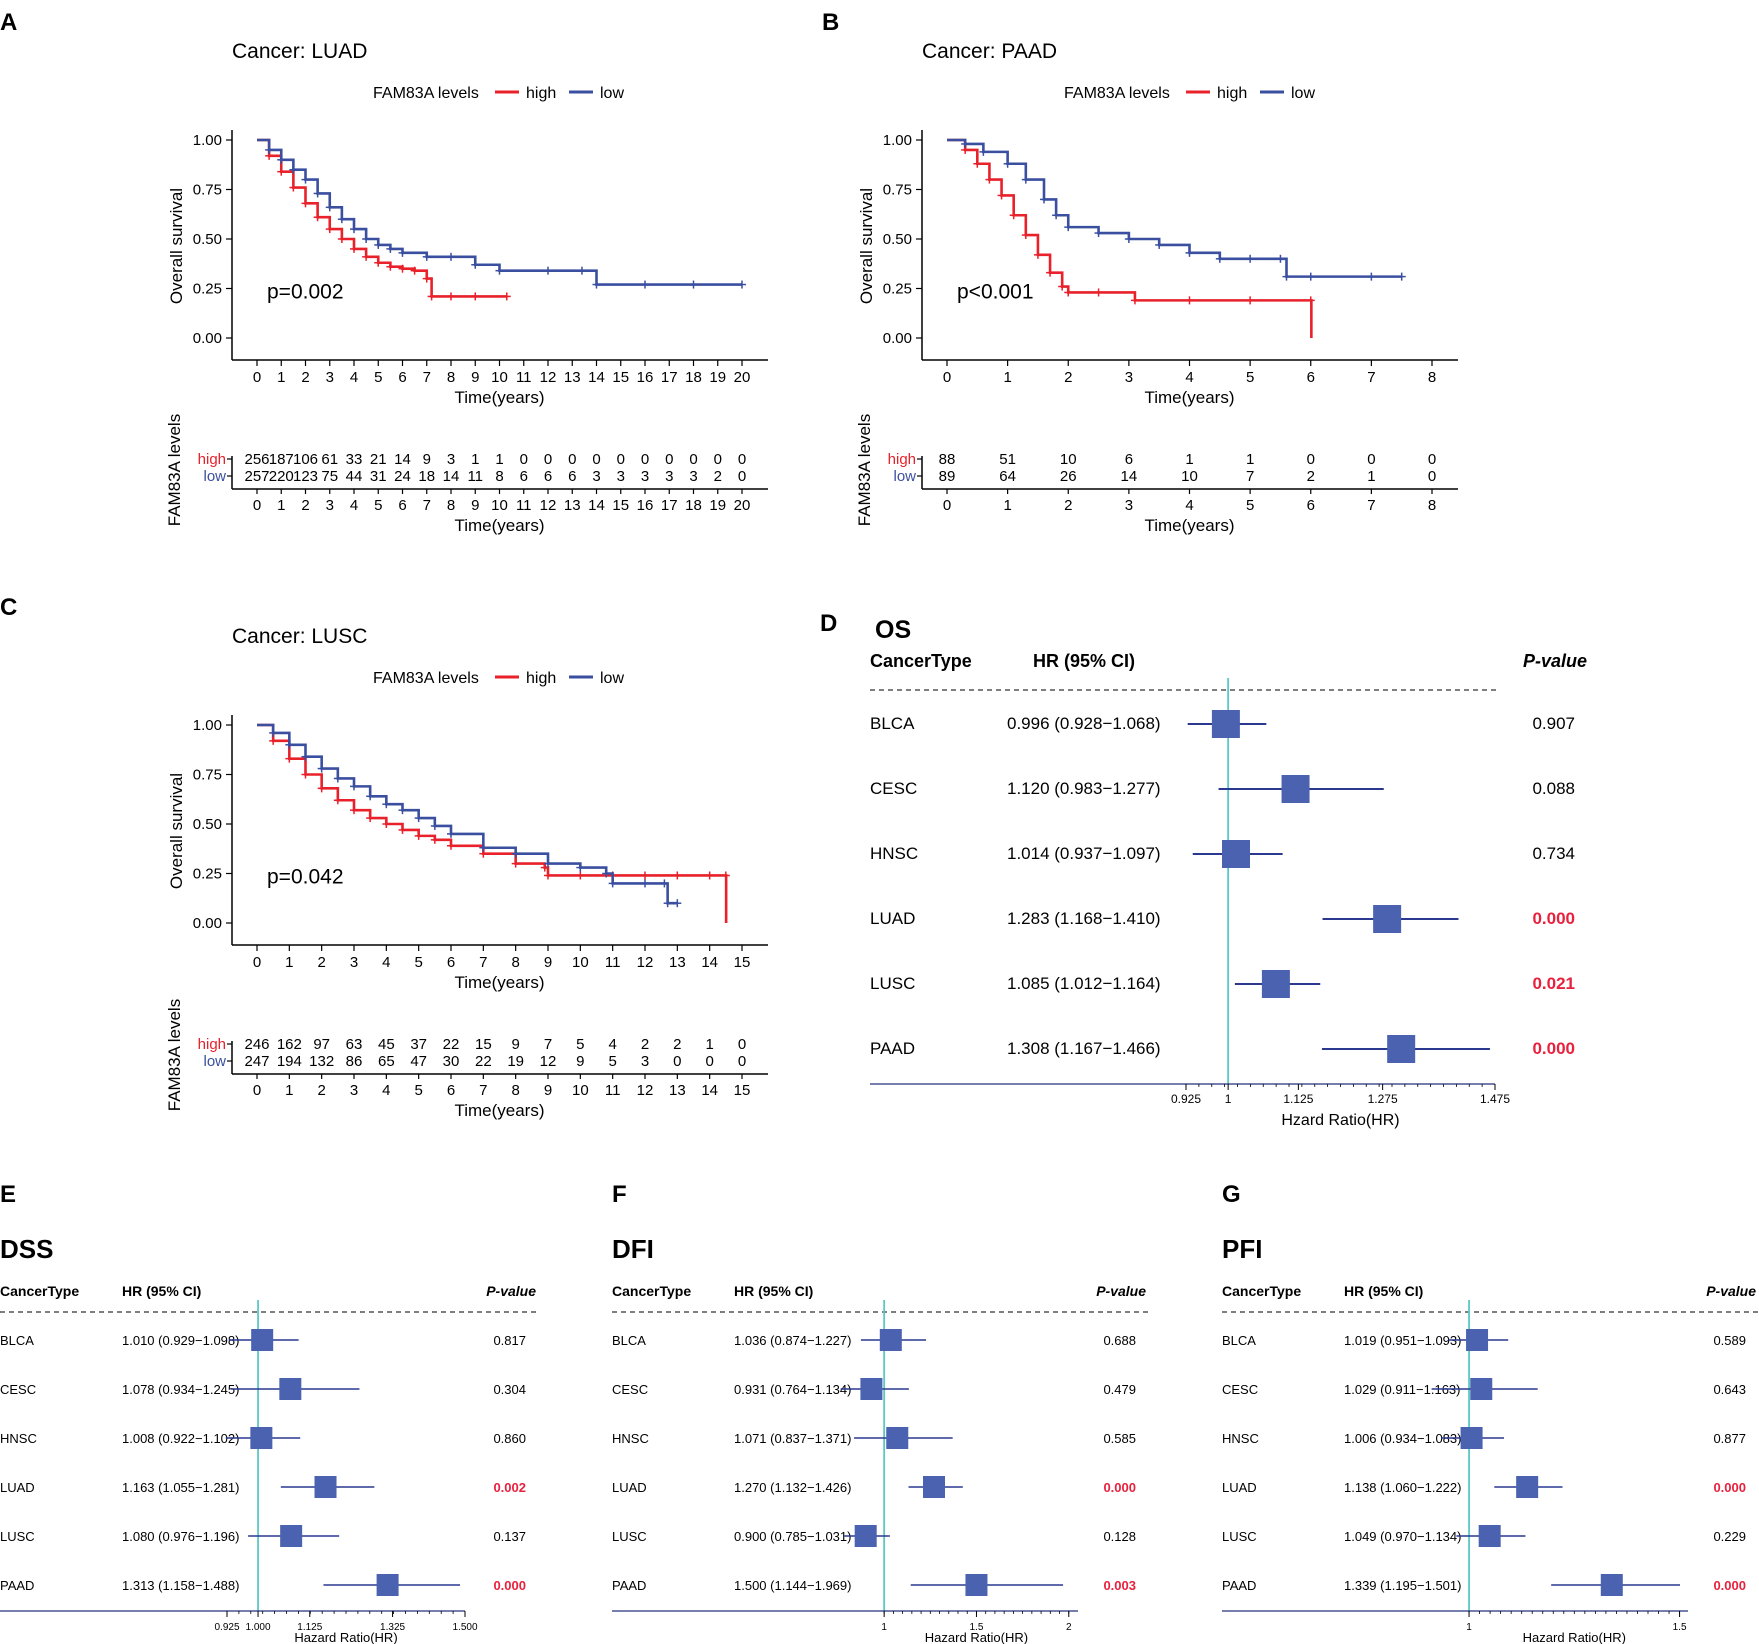 Image resolution: width=1759 pixels, height=1644 pixels. I want to click on row-p-value: 0.585, so click(1119, 1438).